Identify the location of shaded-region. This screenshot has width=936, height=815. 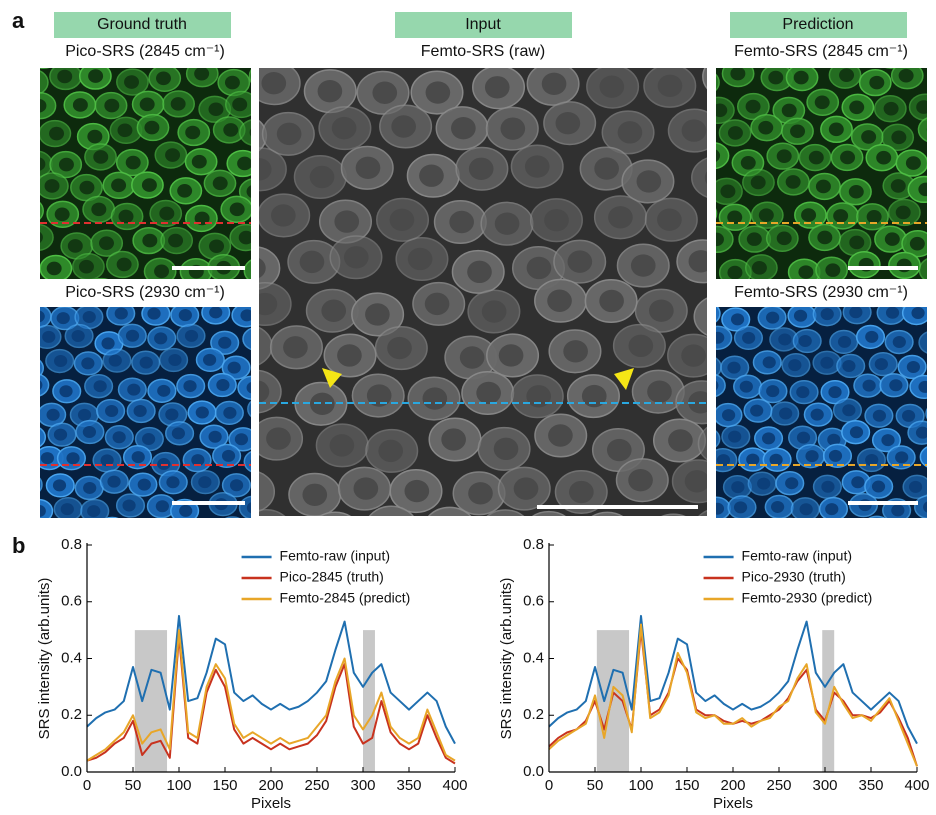
(828, 701).